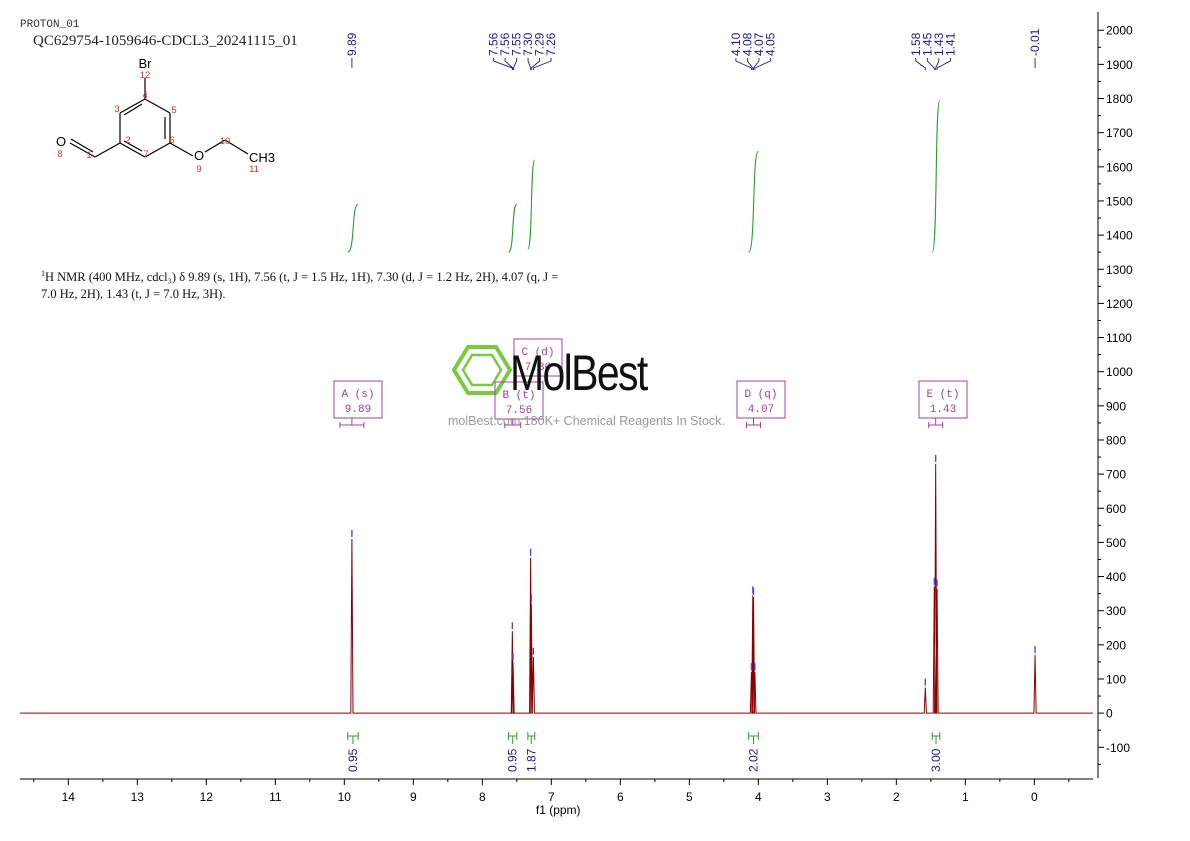 The width and height of the screenshot is (1190, 841). Describe the element at coordinates (262, 157) in the screenshot. I see `atom-ch3: CH3` at that location.